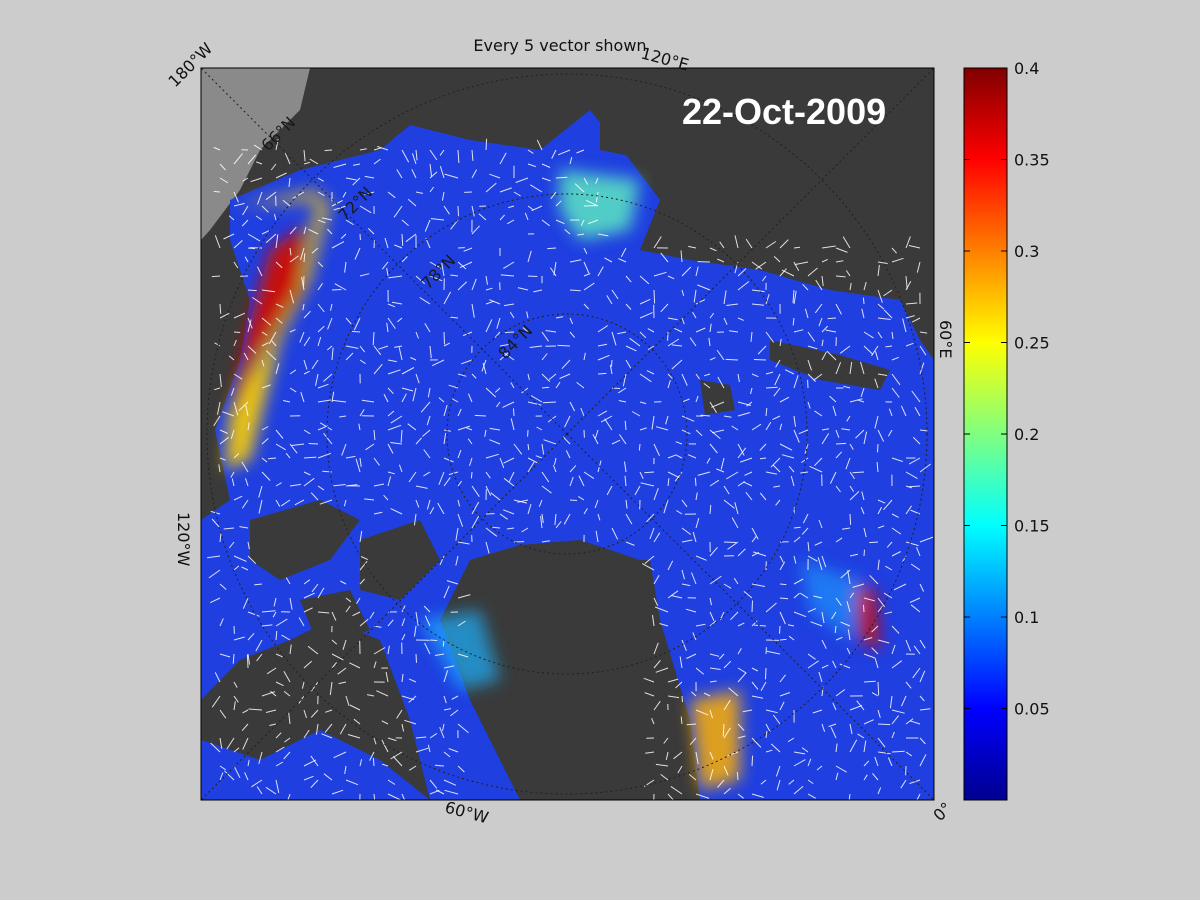  What do you see at coordinates (255, 154) in the screenshot?
I see `outer-land` at bounding box center [255, 154].